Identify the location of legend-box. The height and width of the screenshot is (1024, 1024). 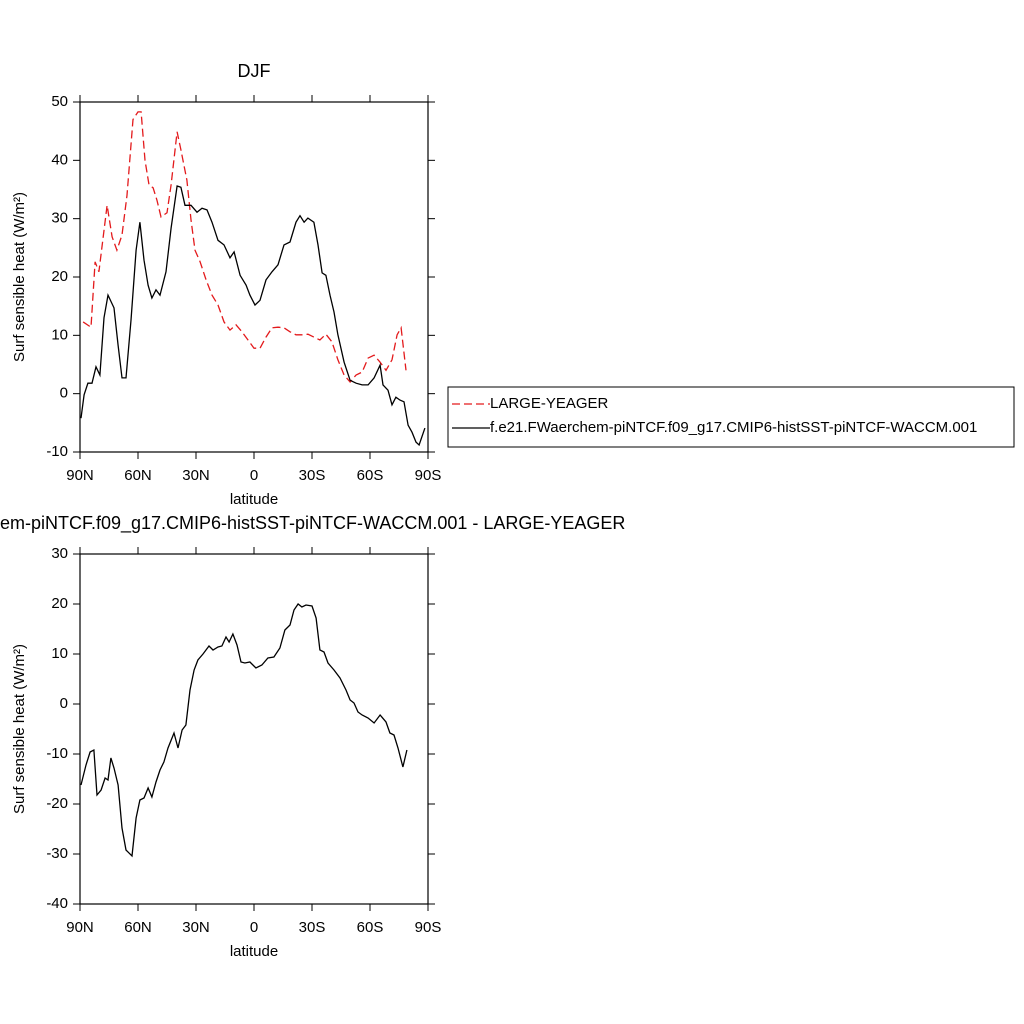
(731, 417).